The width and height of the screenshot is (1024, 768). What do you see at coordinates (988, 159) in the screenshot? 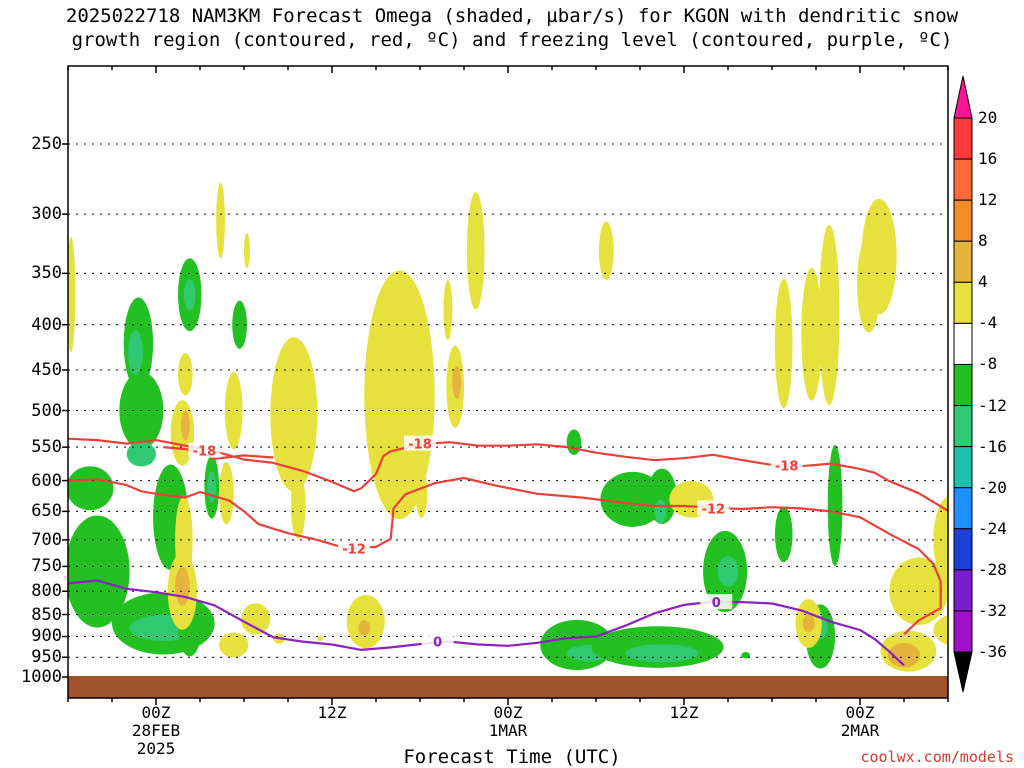
I see `colorbar-label: 16` at bounding box center [988, 159].